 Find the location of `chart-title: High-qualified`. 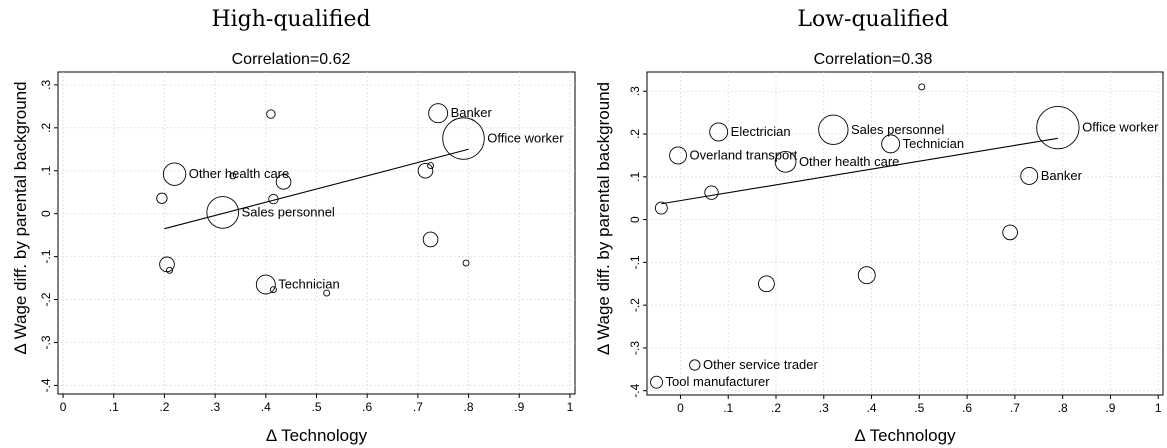

chart-title: High-qualified is located at coordinates (290, 19).